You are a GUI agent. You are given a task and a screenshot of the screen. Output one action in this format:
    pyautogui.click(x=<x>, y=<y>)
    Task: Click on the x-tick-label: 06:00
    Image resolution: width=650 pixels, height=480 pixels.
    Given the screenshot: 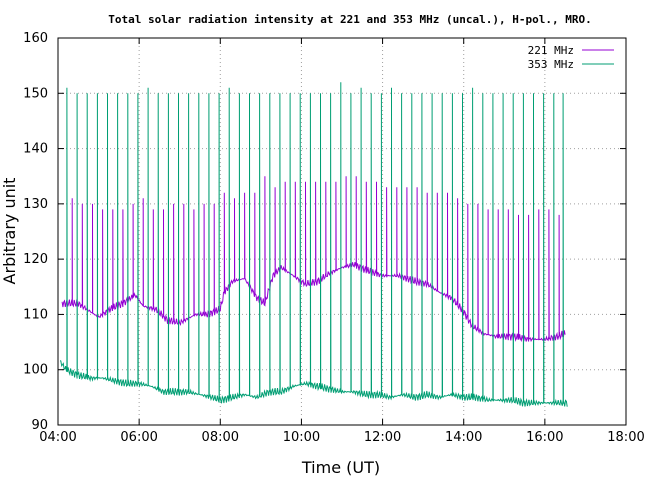 What is the action you would take?
    pyautogui.click(x=138, y=437)
    